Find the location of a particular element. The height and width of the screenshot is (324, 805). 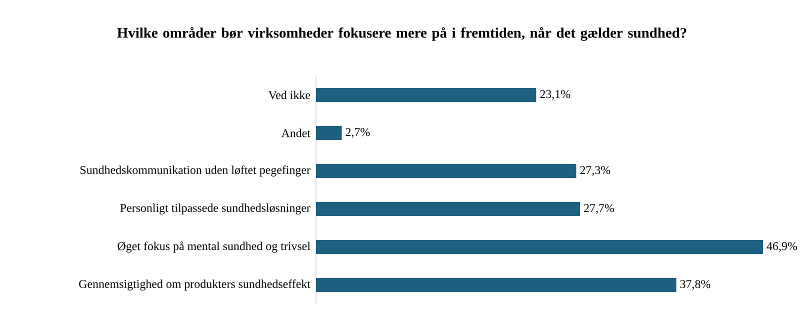

data-label: 2,7% is located at coordinates (358, 133).